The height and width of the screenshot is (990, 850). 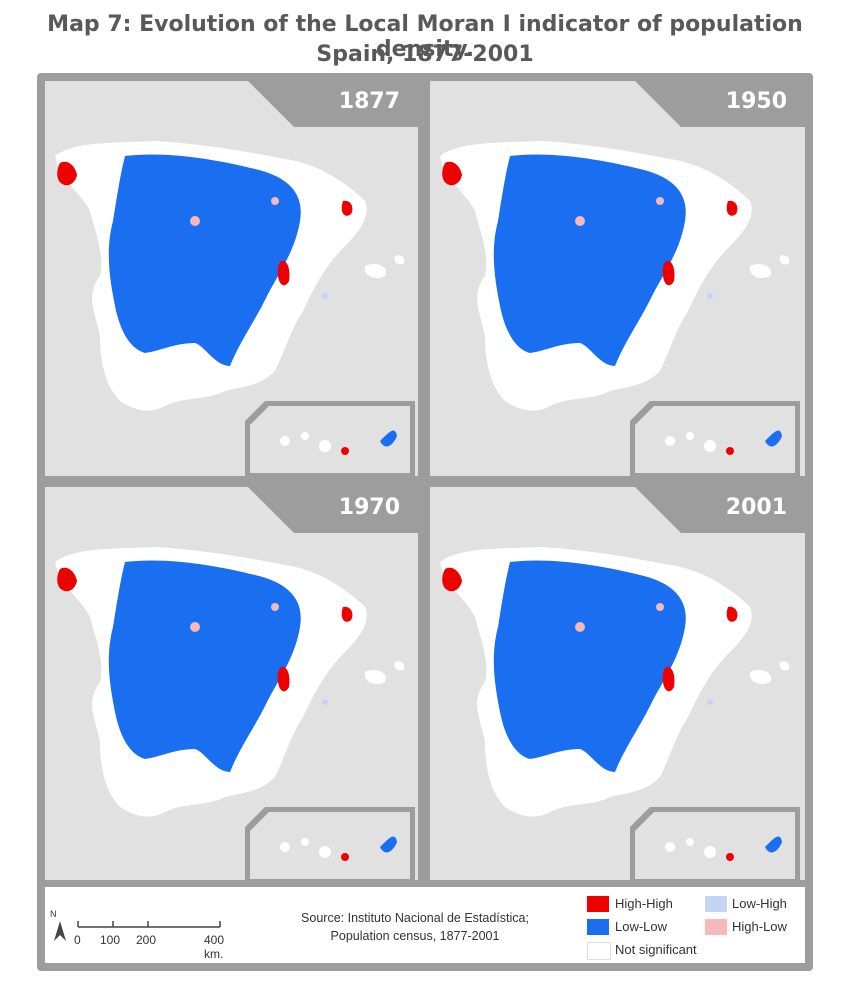 I want to click on north-arrow-icon, so click(x=60, y=931).